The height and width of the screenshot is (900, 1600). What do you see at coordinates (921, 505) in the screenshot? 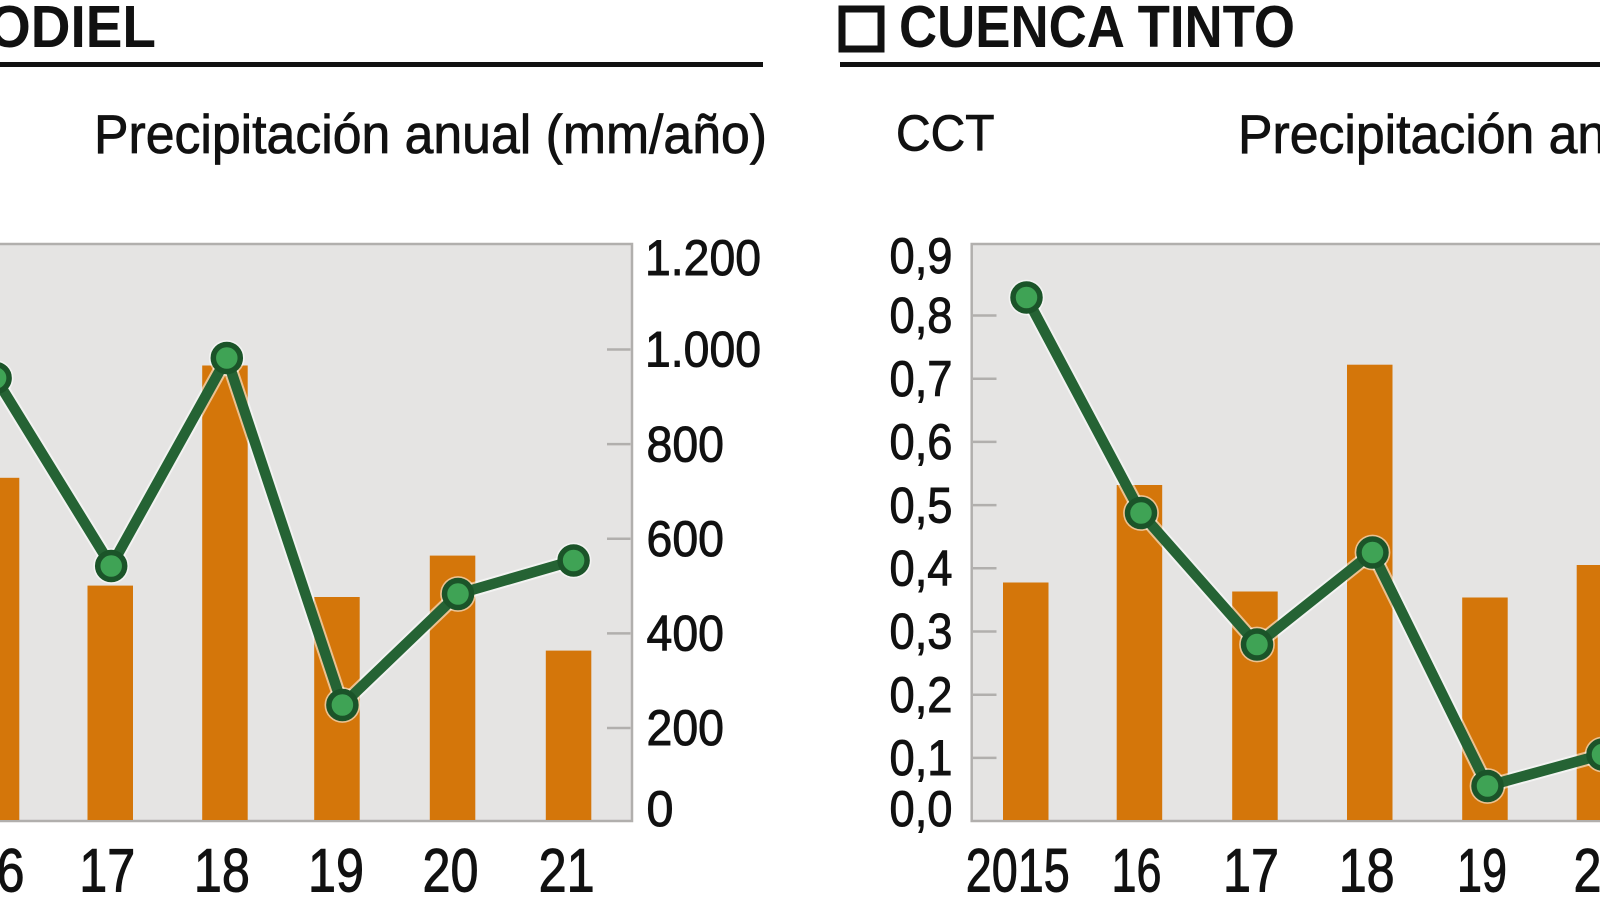
I see `svg-text: 0,5` at bounding box center [921, 505].